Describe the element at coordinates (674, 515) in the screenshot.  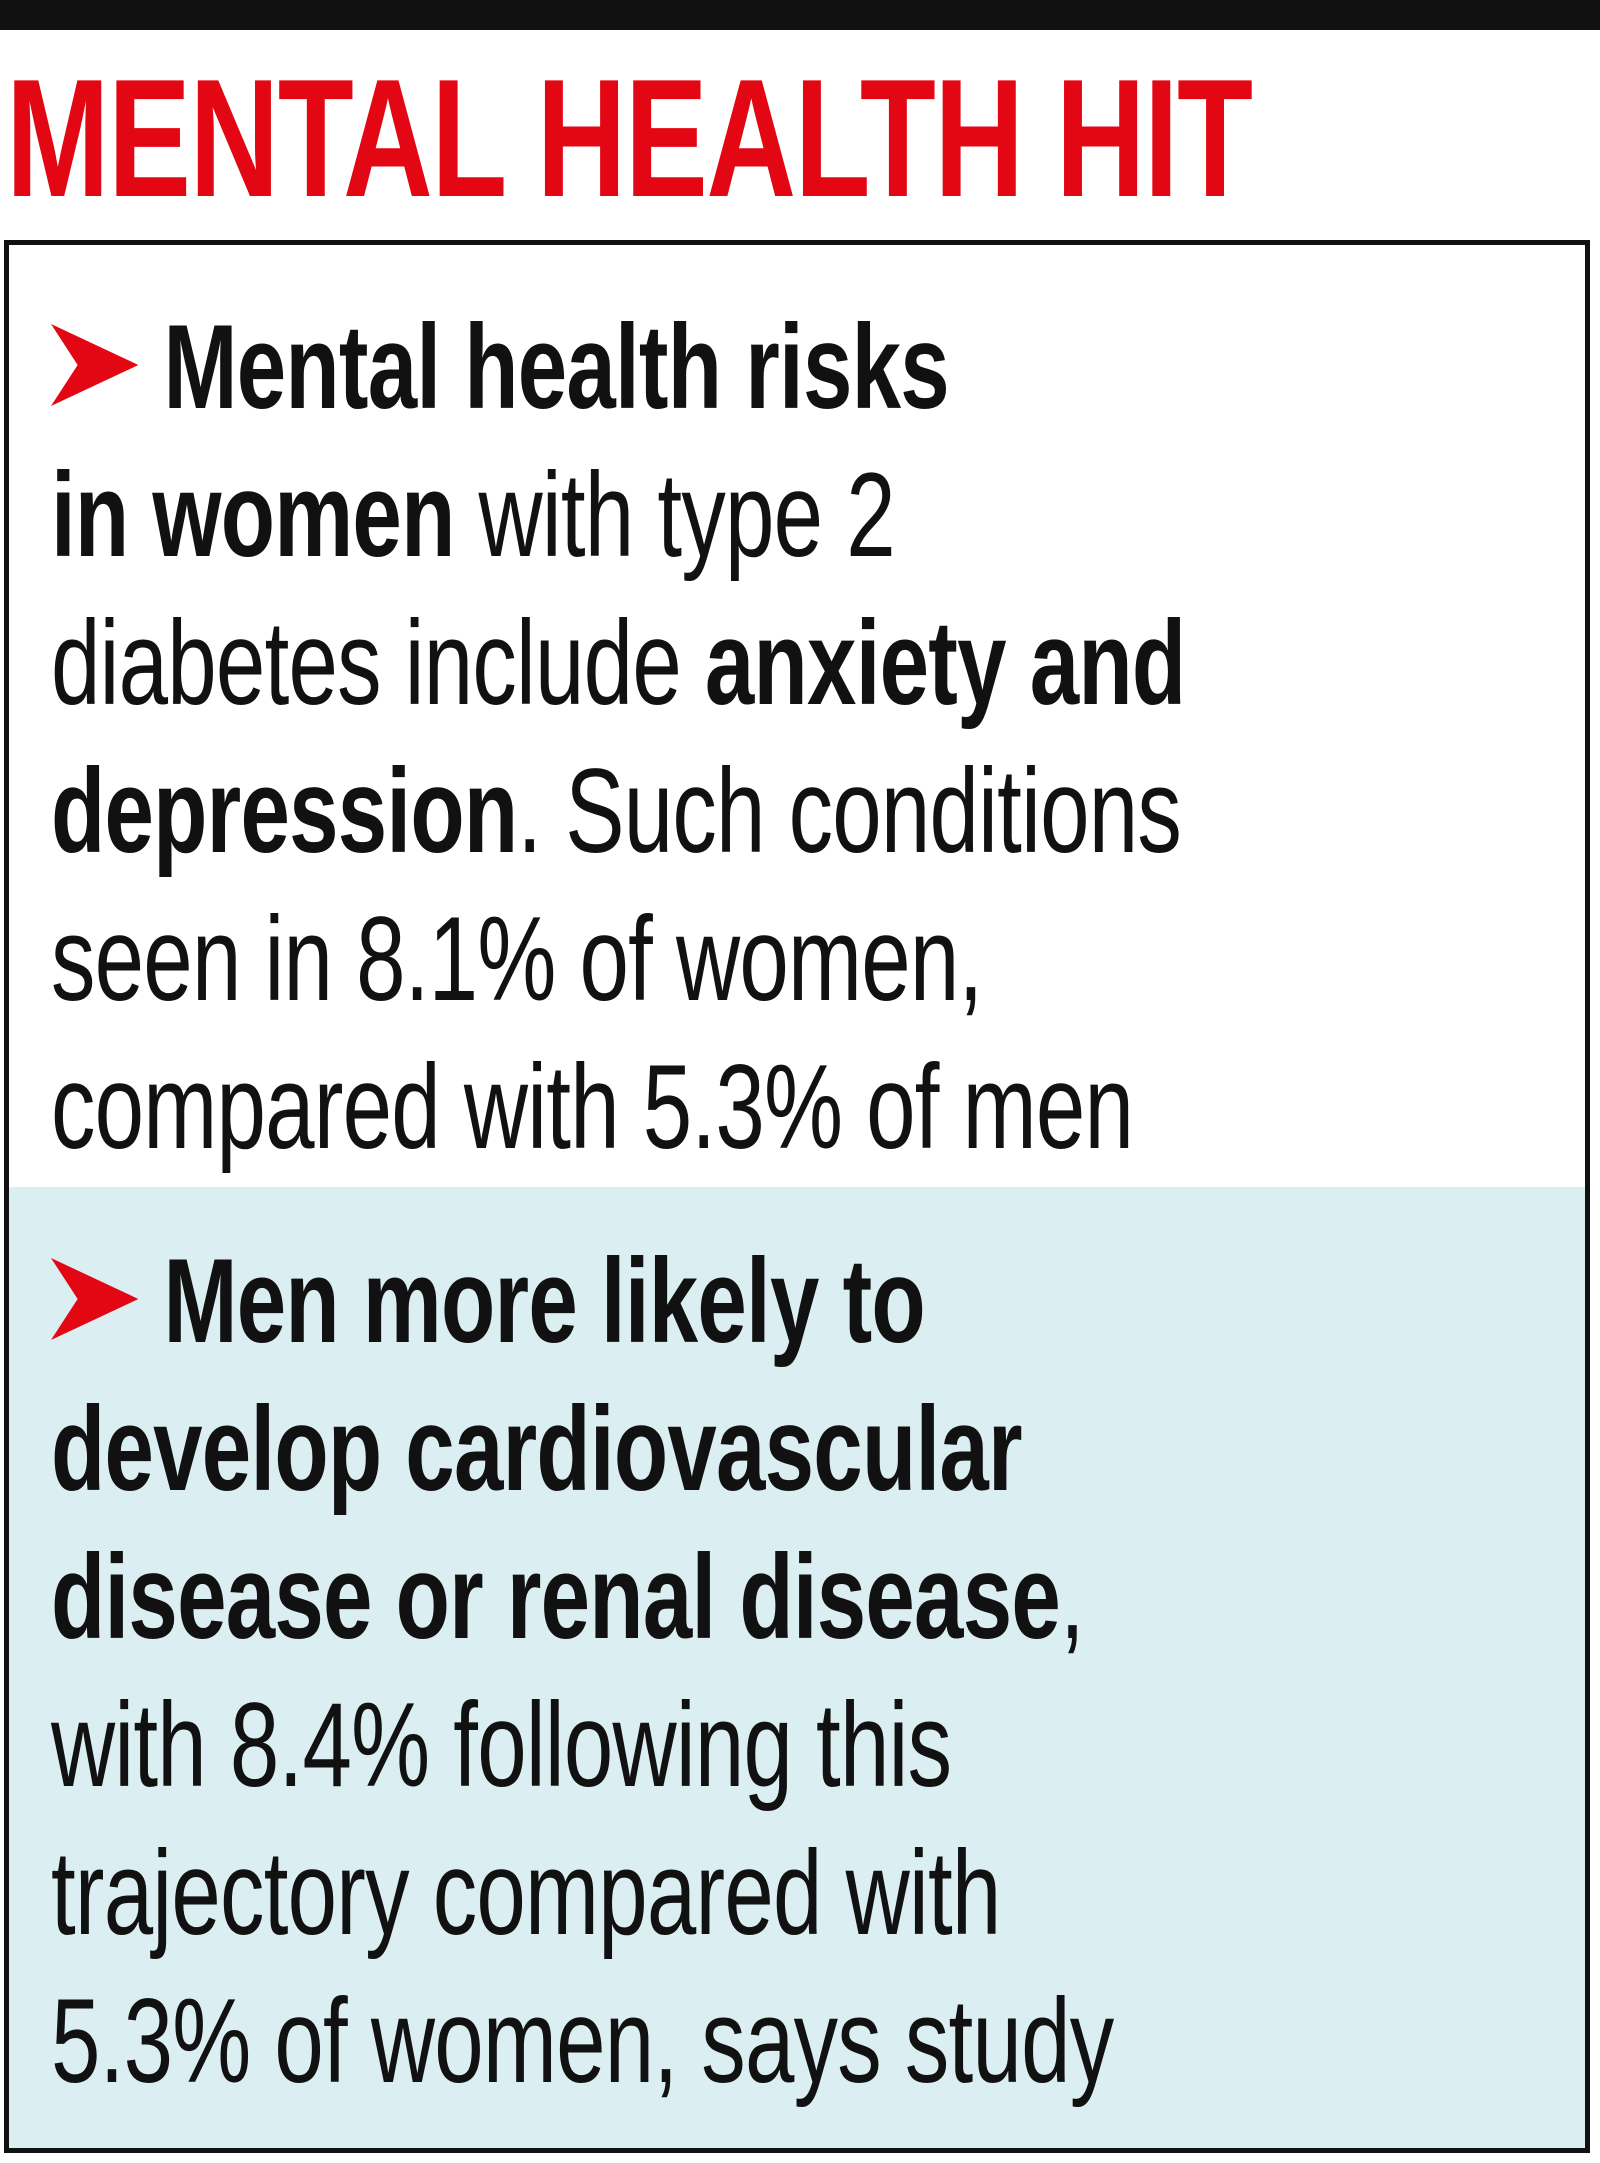
I see `body-text: with type 2` at that location.